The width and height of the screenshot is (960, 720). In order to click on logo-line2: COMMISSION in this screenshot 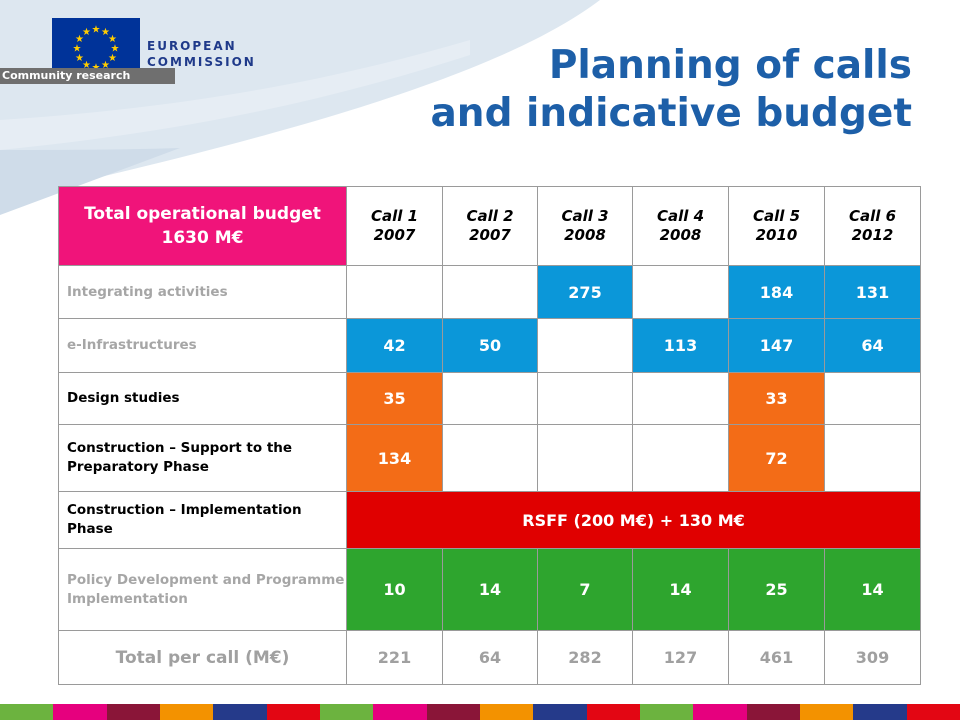, I will do `click(201, 62)`.